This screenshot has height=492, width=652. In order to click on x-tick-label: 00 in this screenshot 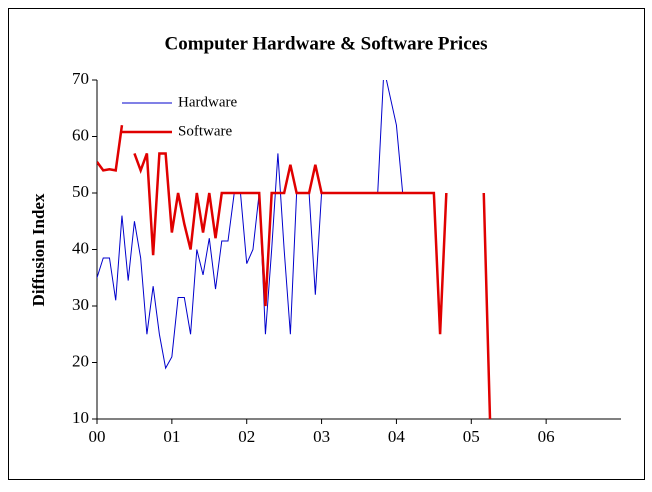, I will do `click(97, 436)`.